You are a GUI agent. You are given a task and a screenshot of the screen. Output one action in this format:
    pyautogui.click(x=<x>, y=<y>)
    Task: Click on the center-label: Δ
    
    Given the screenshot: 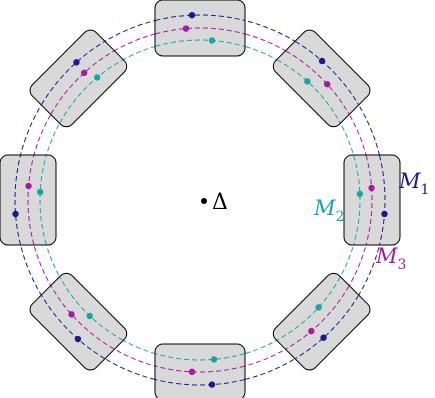 What is the action you would take?
    pyautogui.click(x=220, y=202)
    